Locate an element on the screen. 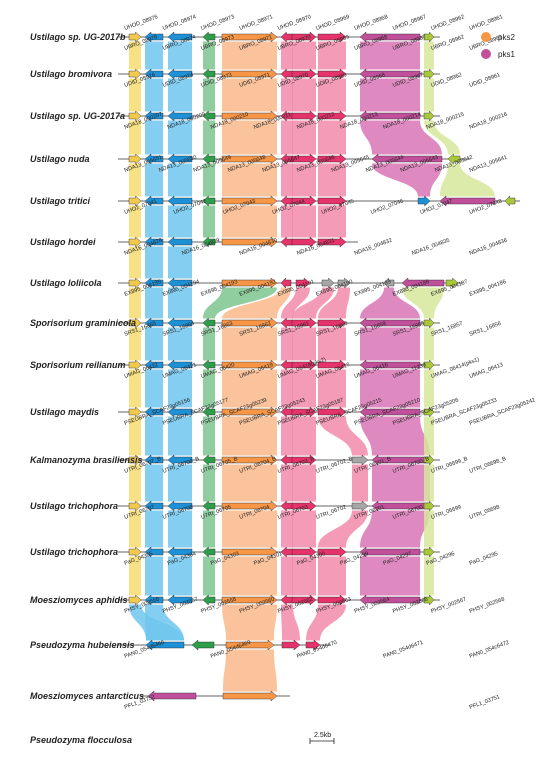 Image resolution: width=550 pixels, height=757 pixels. gene-locus-tag: UHOD_08967 is located at coordinates (409, 23).